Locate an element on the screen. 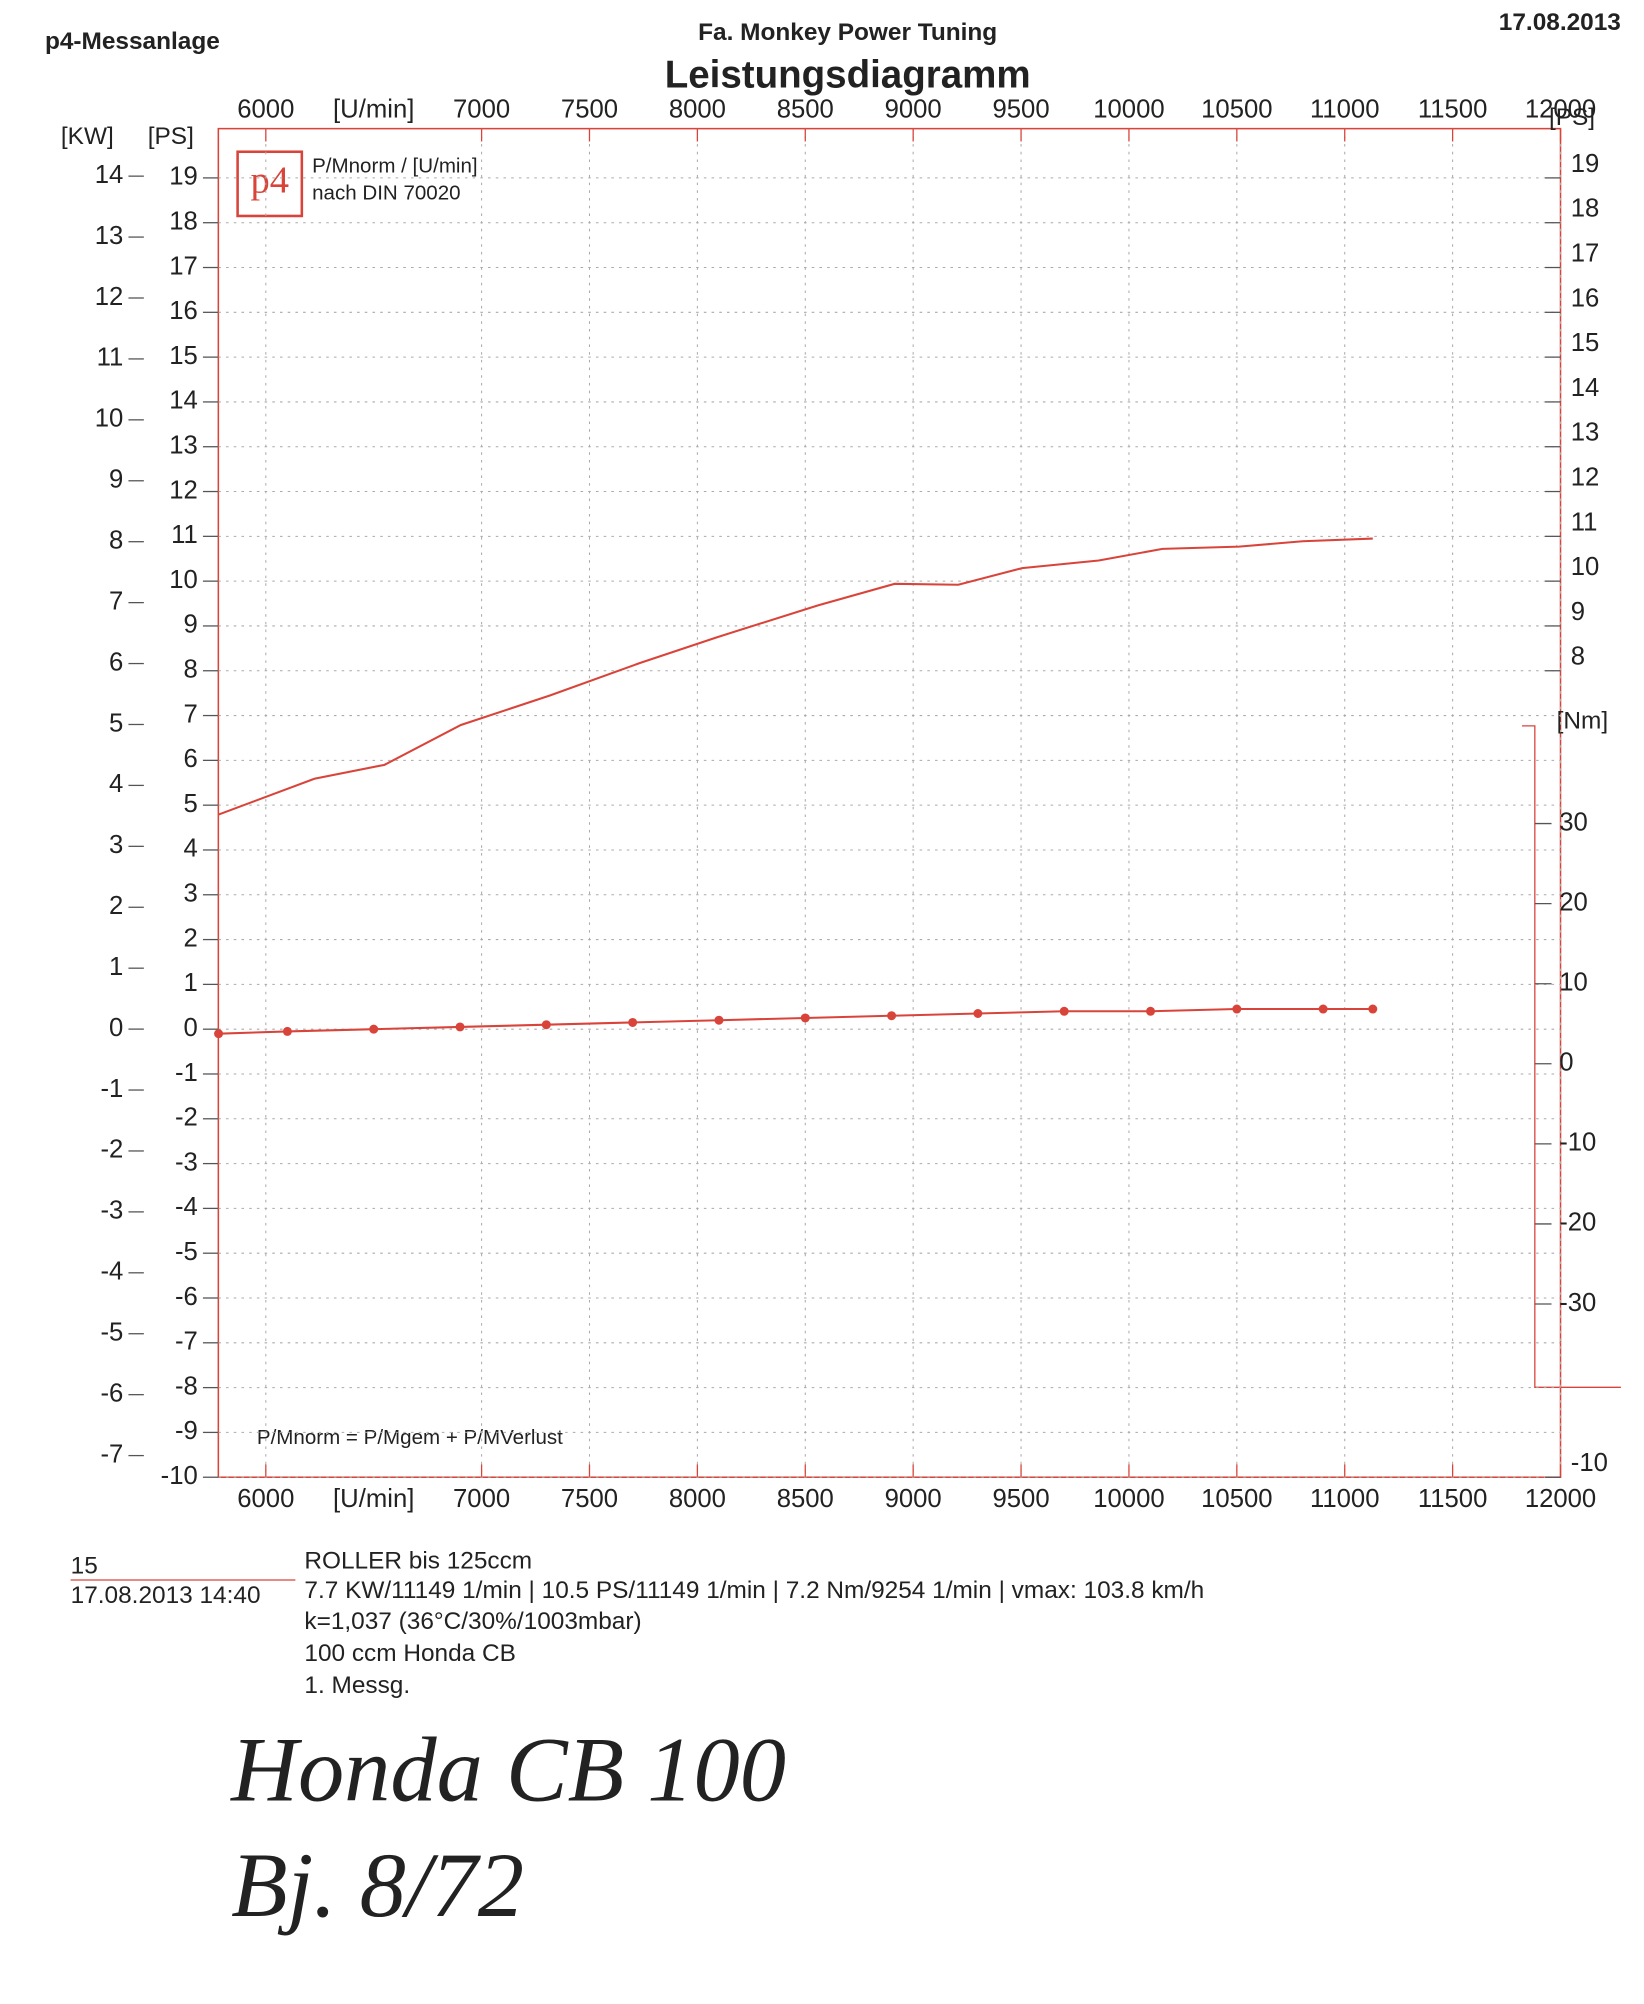 This screenshot has height=2004, width=1644. annotation: P/Mnorm = P/Mgem + P/MVerlust is located at coordinates (410, 1437).